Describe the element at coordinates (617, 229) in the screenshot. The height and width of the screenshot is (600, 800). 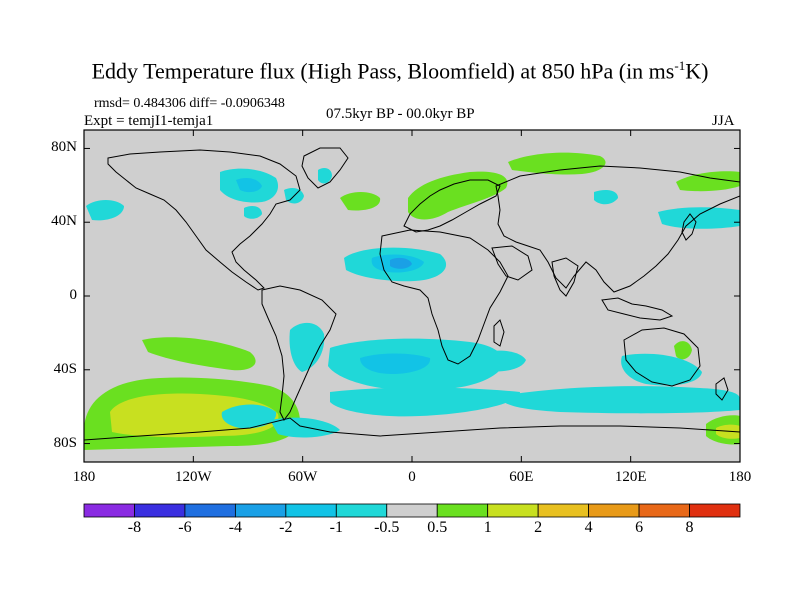
I see `coast-asia` at that location.